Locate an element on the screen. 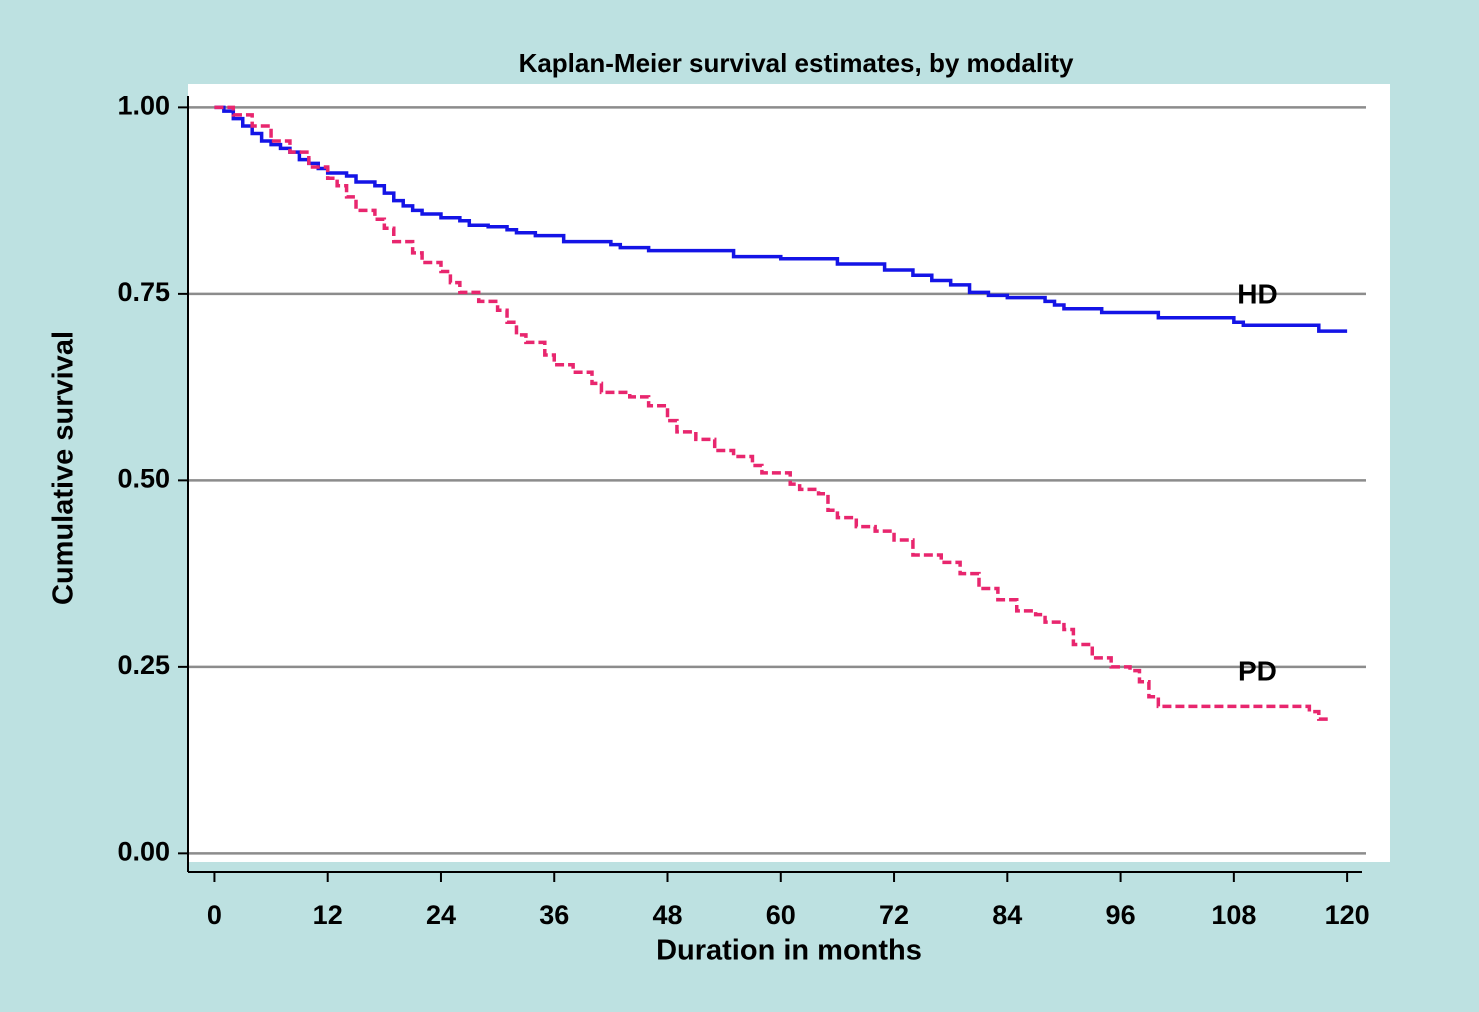 This screenshot has width=1479, height=1012. x-axis-label: Duration in months is located at coordinates (789, 951).